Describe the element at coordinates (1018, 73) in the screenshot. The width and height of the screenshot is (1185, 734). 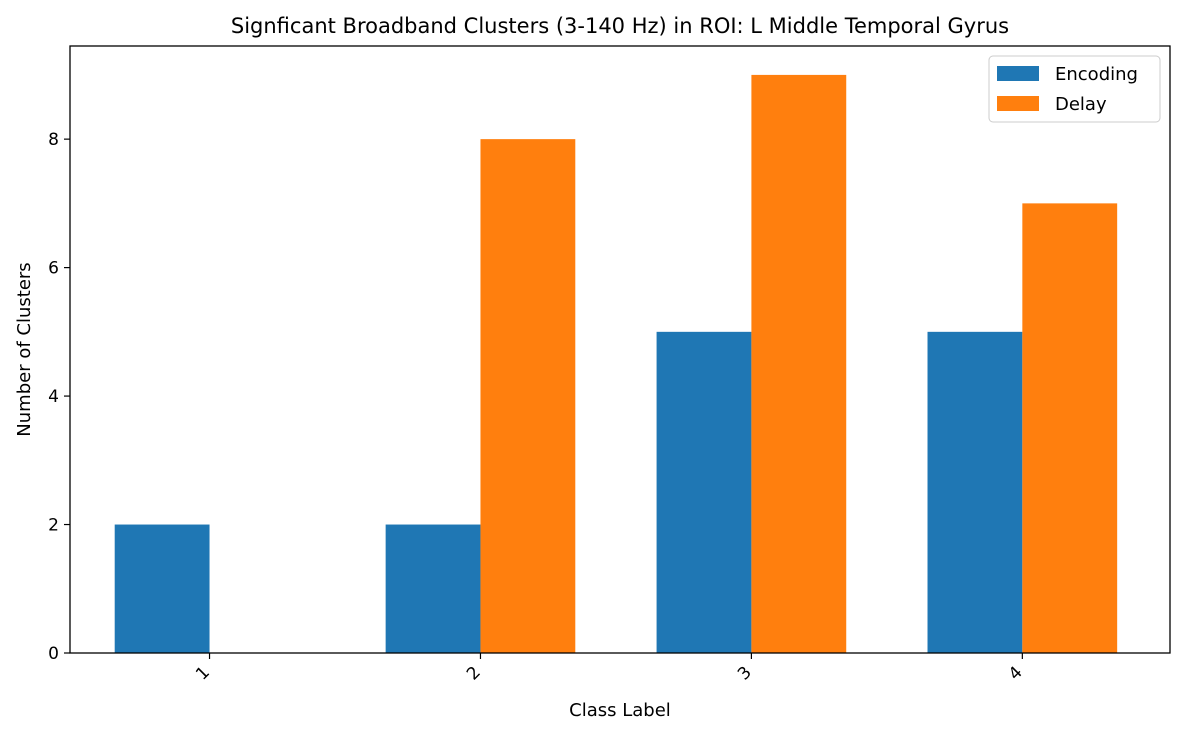
I see `legend-swatch-encoding` at that location.